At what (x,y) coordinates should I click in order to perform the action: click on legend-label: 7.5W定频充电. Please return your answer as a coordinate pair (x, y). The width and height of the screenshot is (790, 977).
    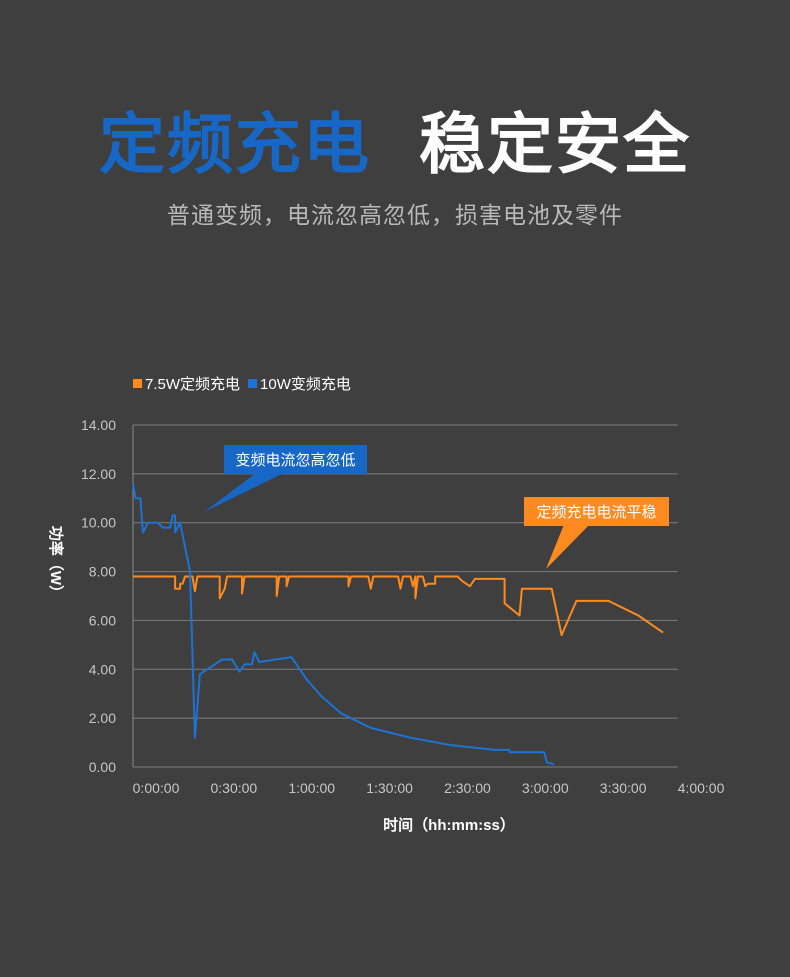
    Looking at the image, I should click on (192, 384).